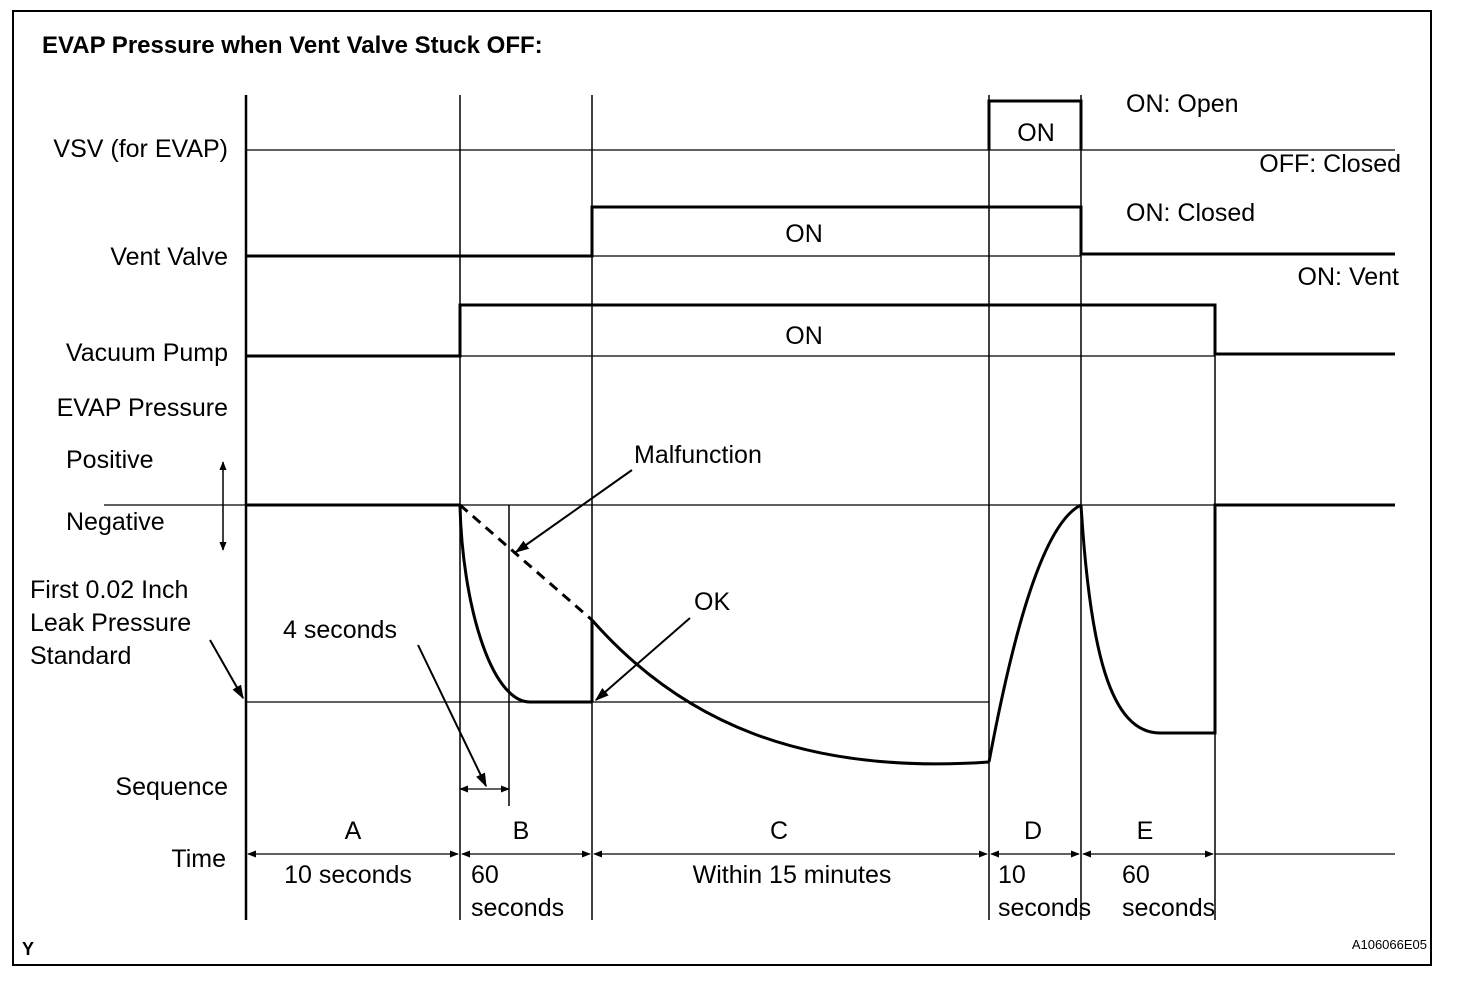 The image size is (1472, 984). What do you see at coordinates (1136, 875) in the screenshot?
I see `time-e-line1: 60` at bounding box center [1136, 875].